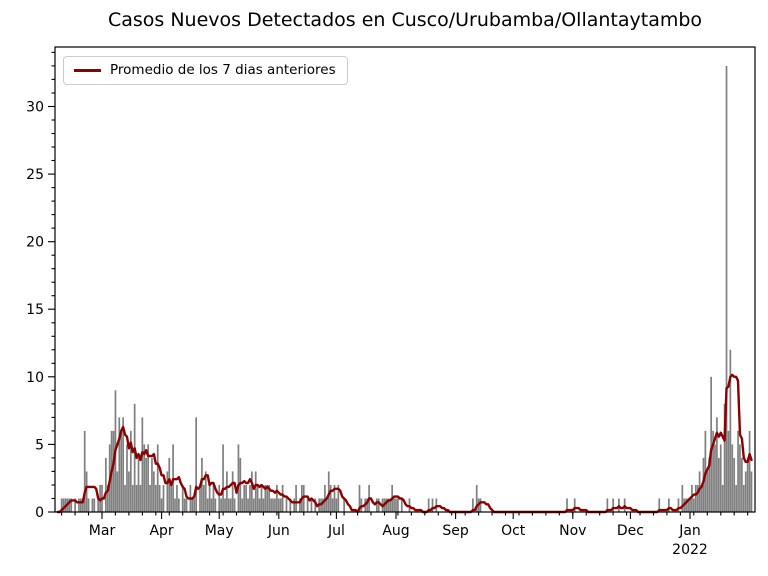 This screenshot has width=768, height=576. I want to click on y-tick-label: 5, so click(39, 445).